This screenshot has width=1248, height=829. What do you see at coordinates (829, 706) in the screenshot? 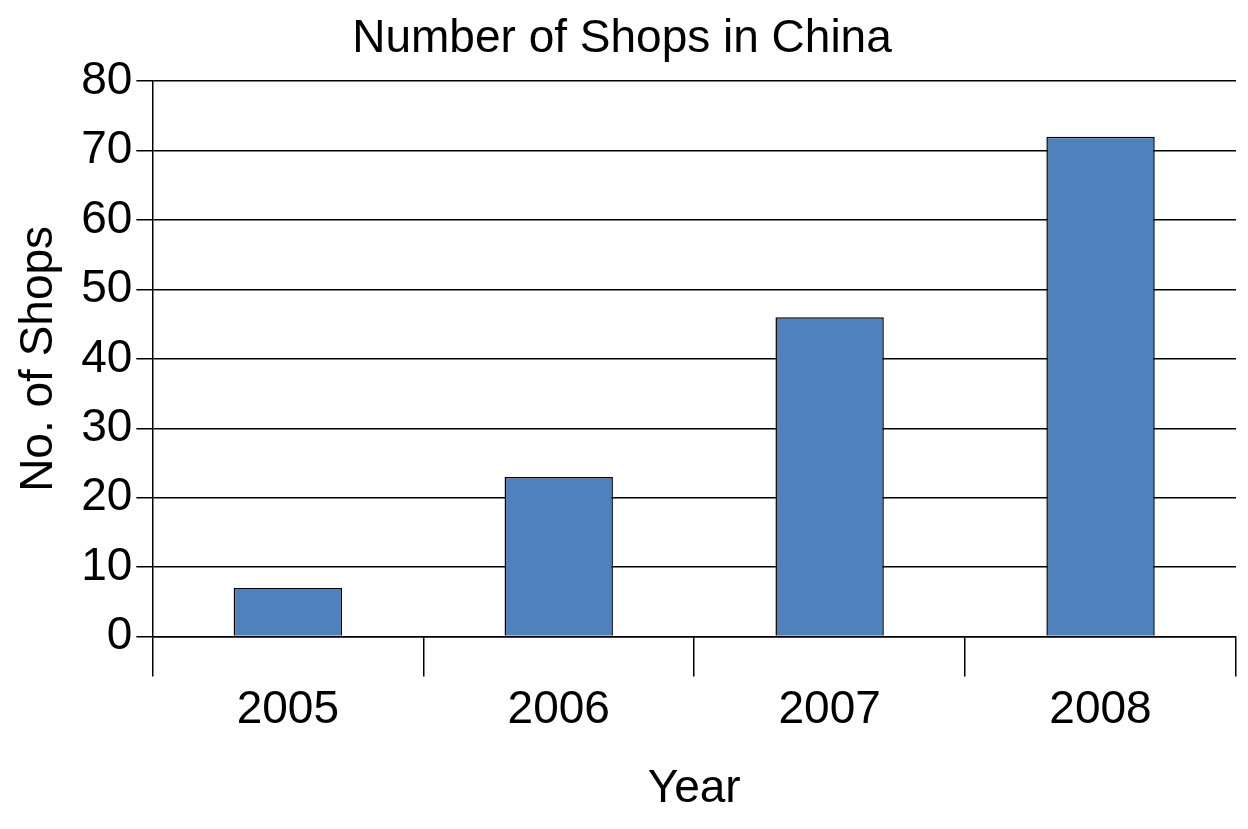
I see `x-tick-label: 2007` at bounding box center [829, 706].